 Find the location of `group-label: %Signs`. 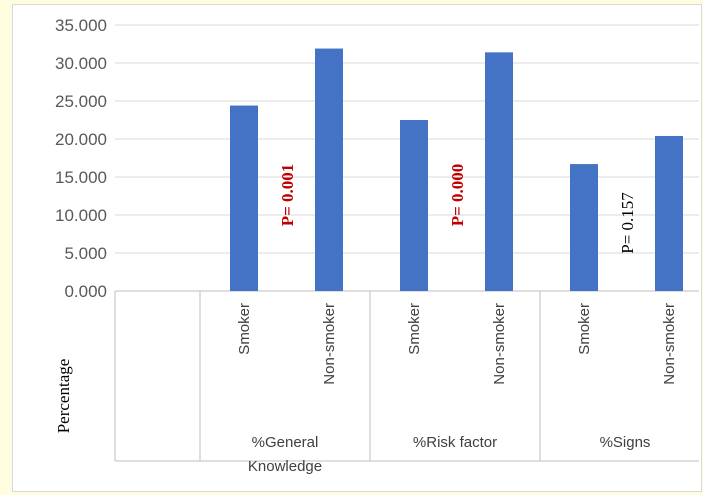

group-label: %Signs is located at coordinates (625, 442).